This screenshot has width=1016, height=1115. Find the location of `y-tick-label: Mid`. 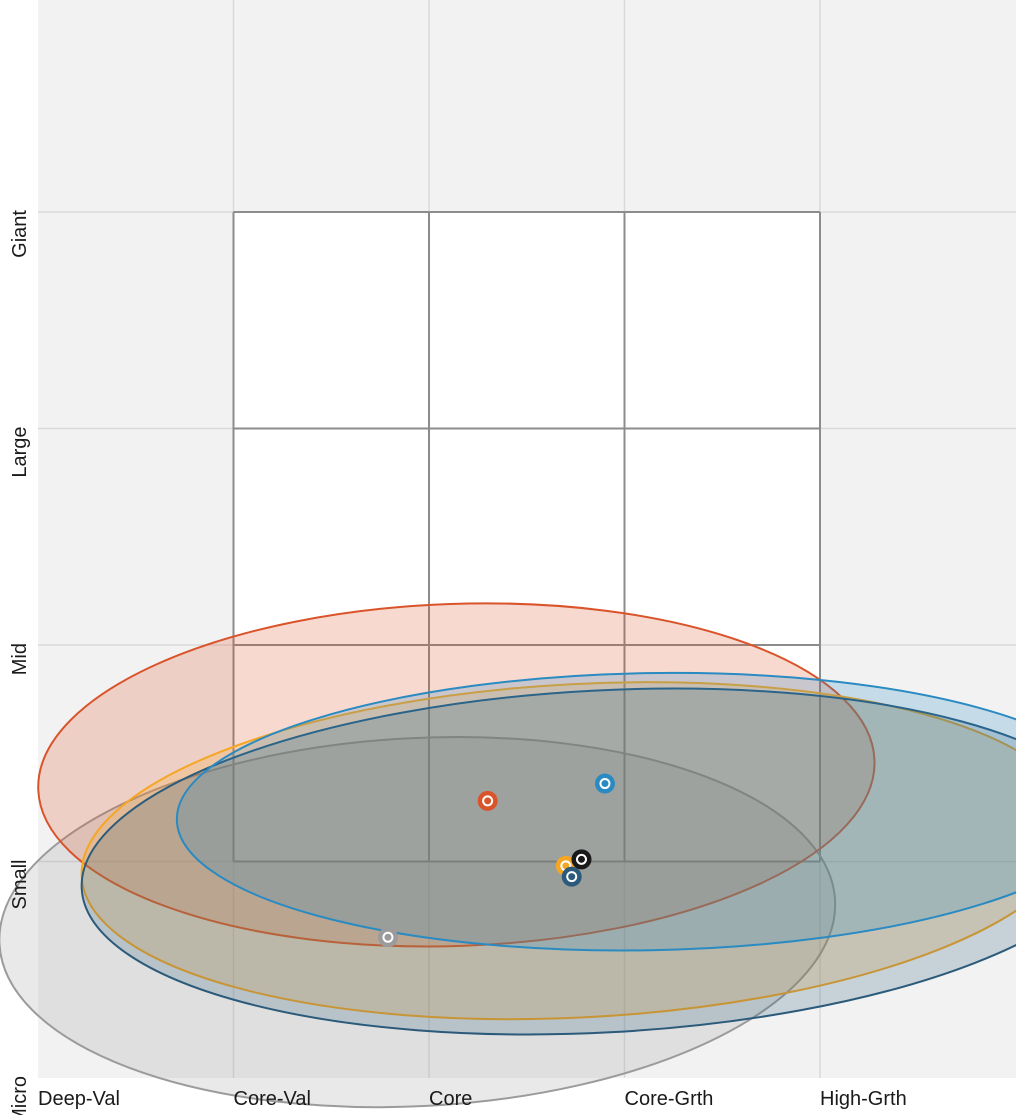

y-tick-label: Mid is located at coordinates (20, 659).